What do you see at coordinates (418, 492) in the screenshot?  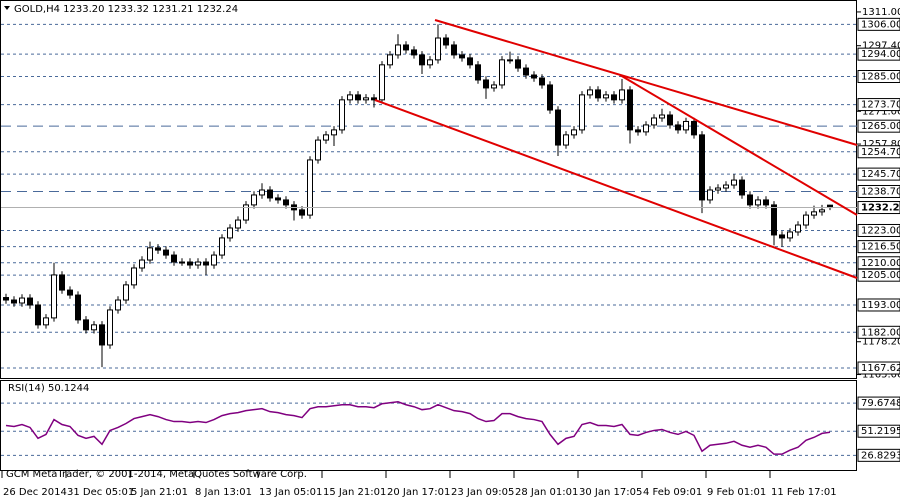 I see `x-tick-label: 20 Jan 17:01` at bounding box center [418, 492].